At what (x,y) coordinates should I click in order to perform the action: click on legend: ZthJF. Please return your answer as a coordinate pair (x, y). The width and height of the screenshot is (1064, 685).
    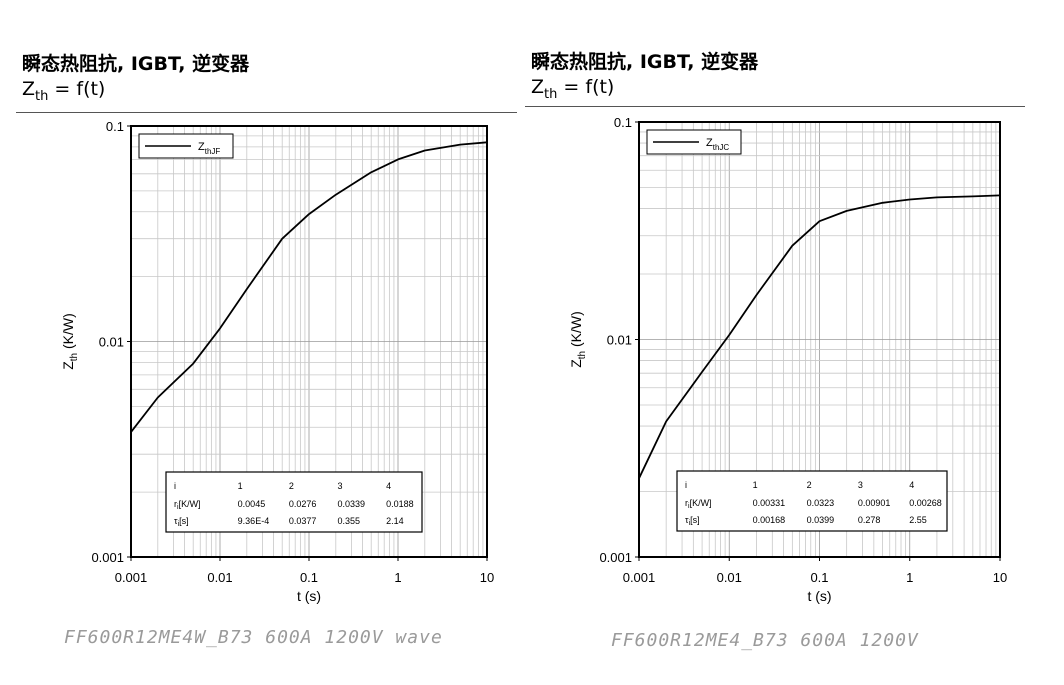
    Looking at the image, I should click on (186, 146).